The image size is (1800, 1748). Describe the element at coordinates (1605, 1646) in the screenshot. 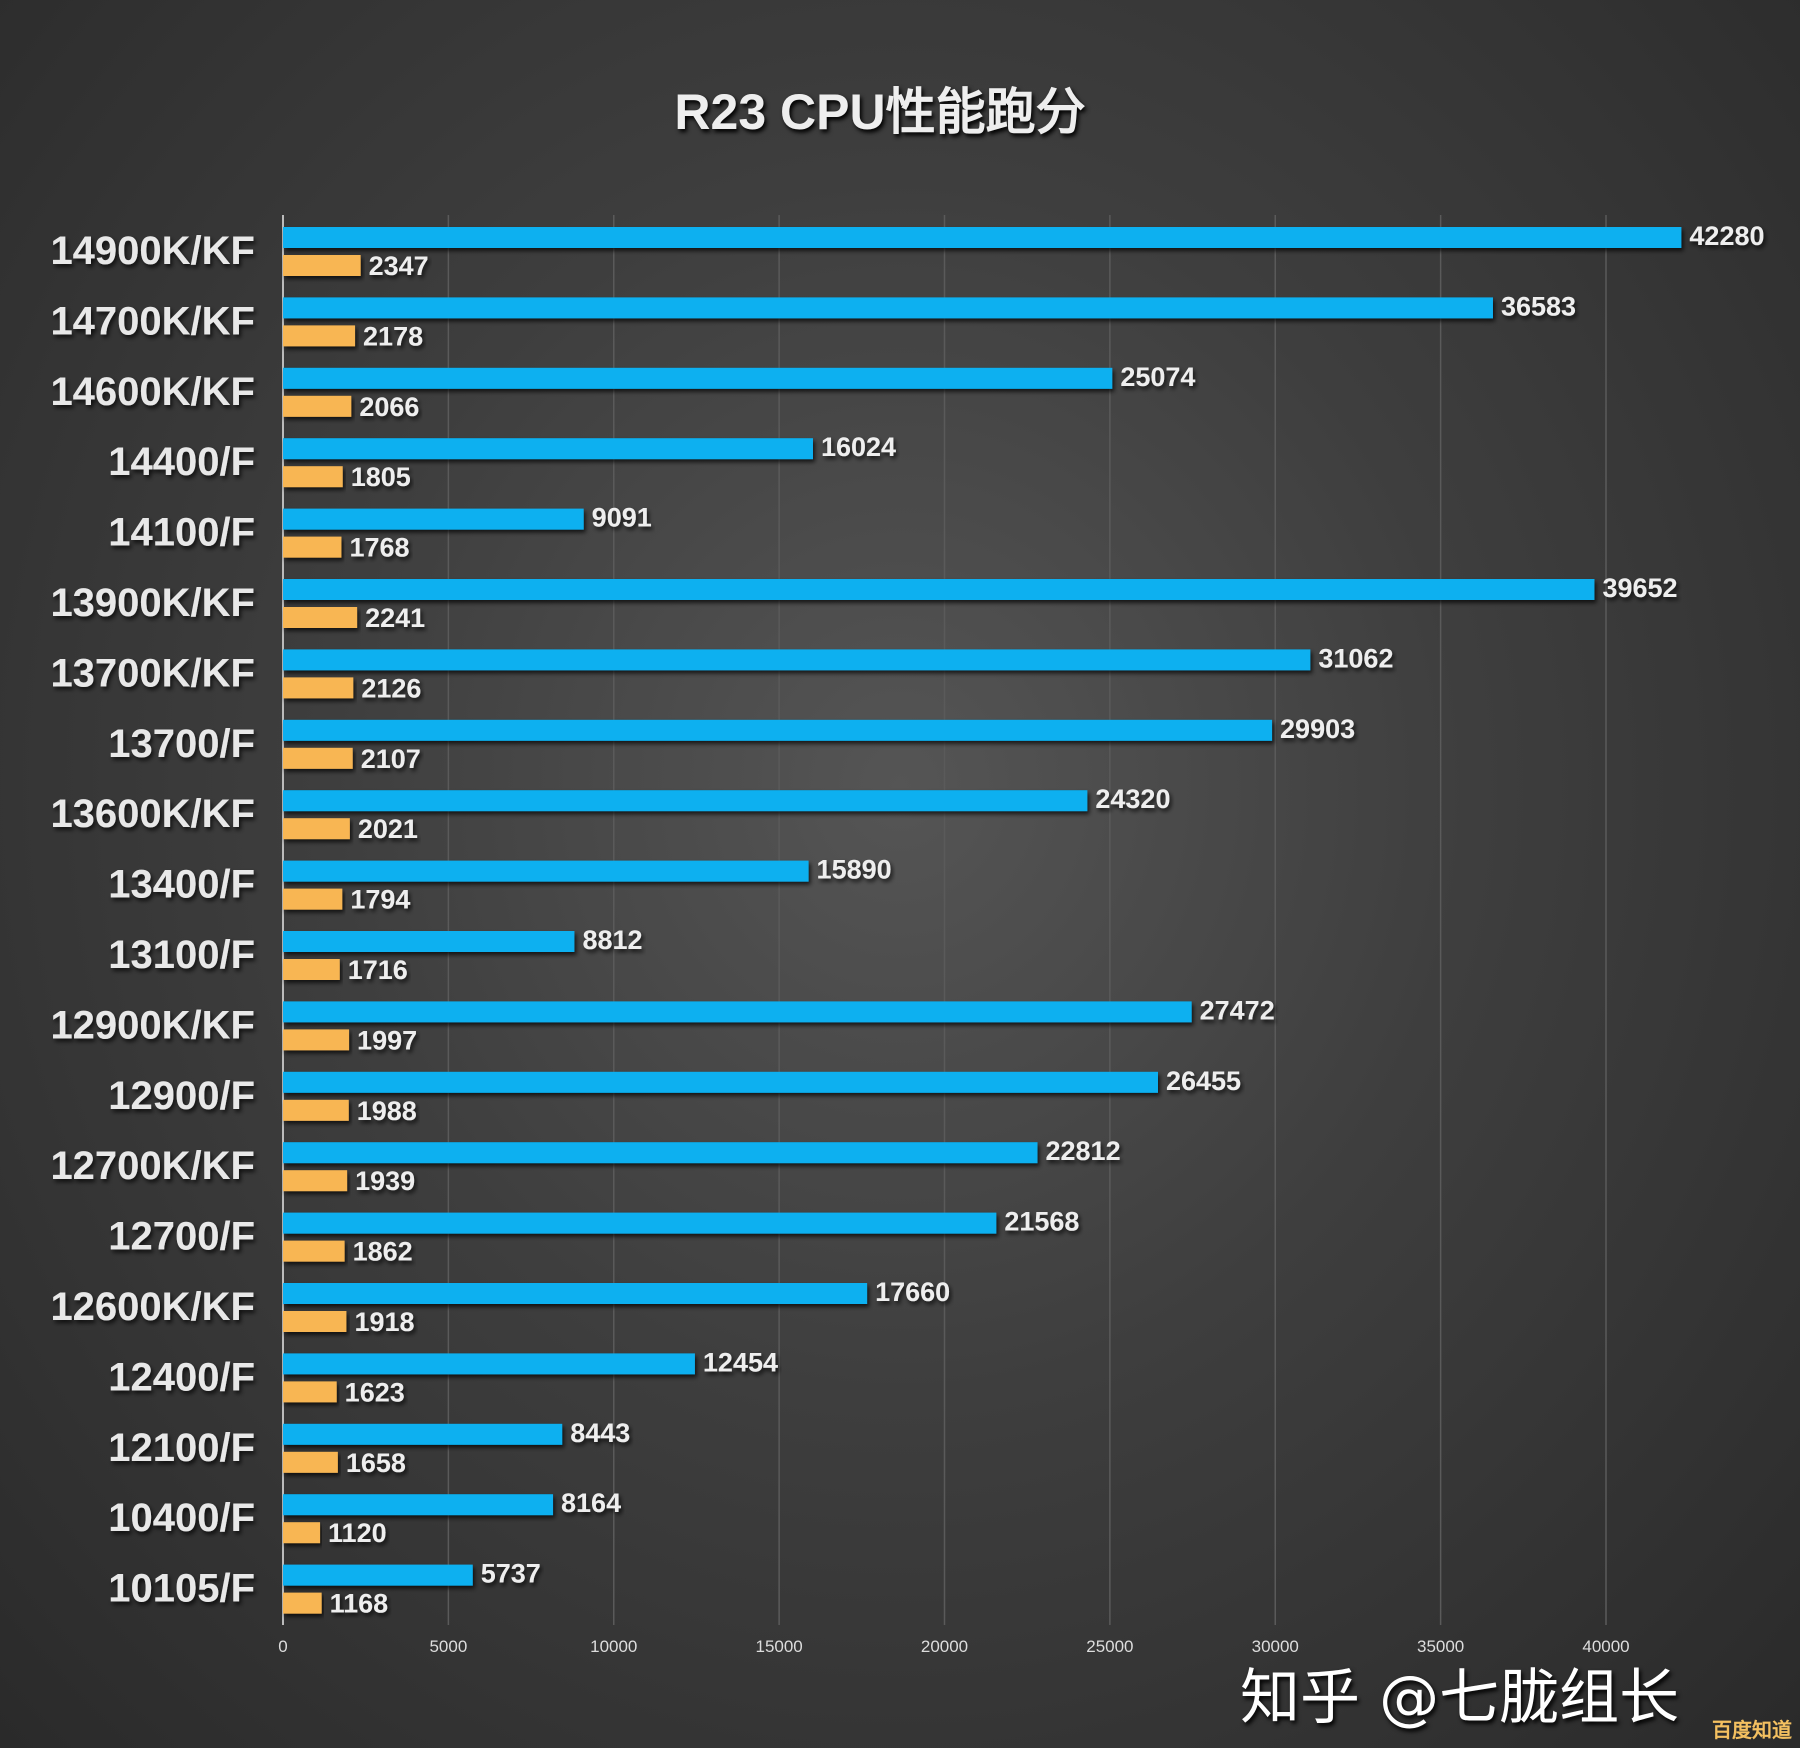

I see `x-tick-label: 40000` at that location.